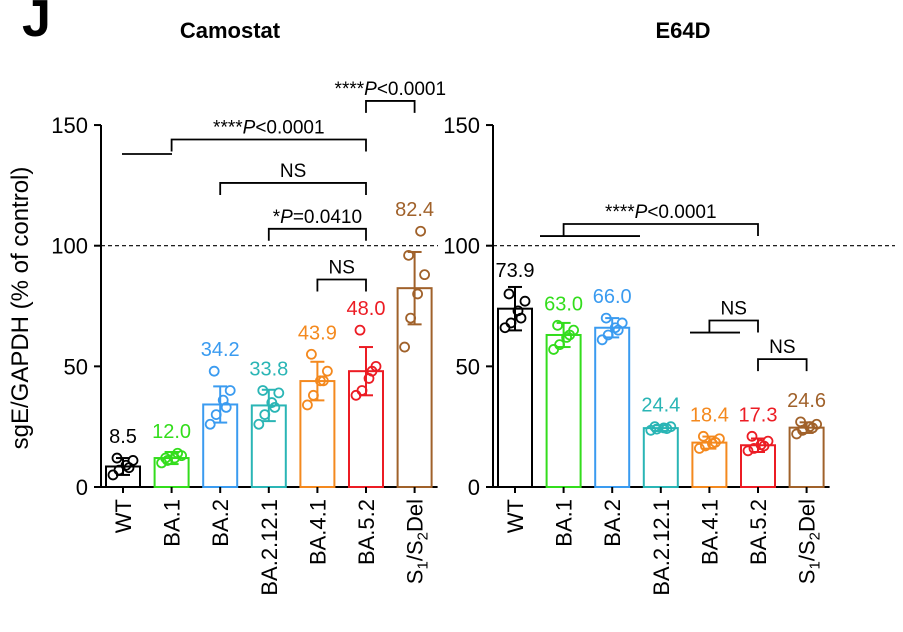 The height and width of the screenshot is (632, 903). What do you see at coordinates (123, 437) in the screenshot?
I see `value-label-wt: 8.5` at bounding box center [123, 437].